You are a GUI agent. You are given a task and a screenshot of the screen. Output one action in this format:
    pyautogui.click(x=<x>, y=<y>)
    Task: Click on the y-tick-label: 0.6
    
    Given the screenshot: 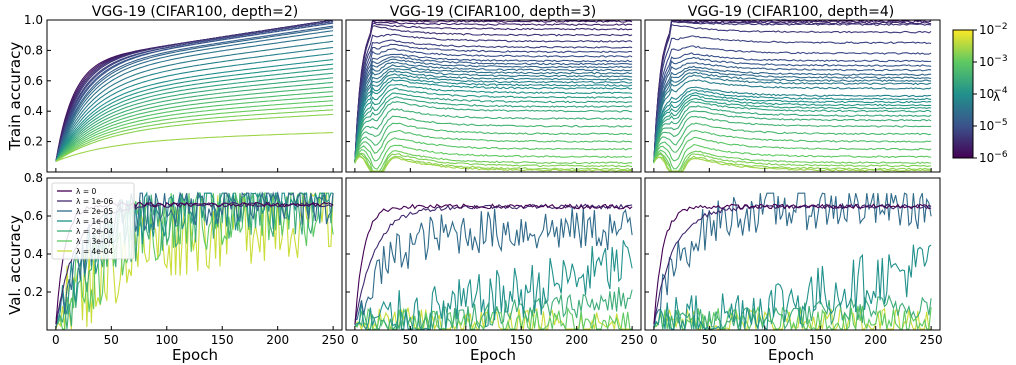 What is the action you would take?
    pyautogui.click(x=33, y=81)
    